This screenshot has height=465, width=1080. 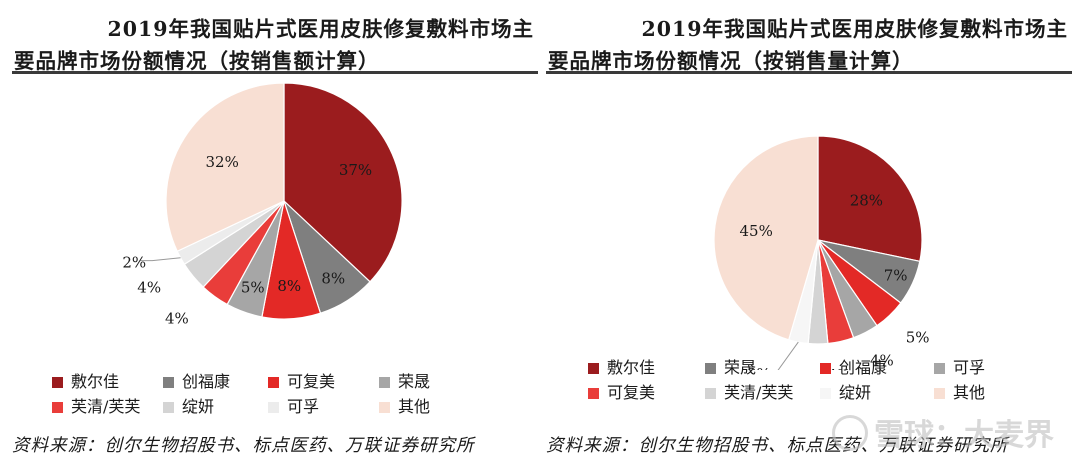 What do you see at coordinates (355, 170) in the screenshot?
I see `data-label-敷尔佳: 37%` at bounding box center [355, 170].